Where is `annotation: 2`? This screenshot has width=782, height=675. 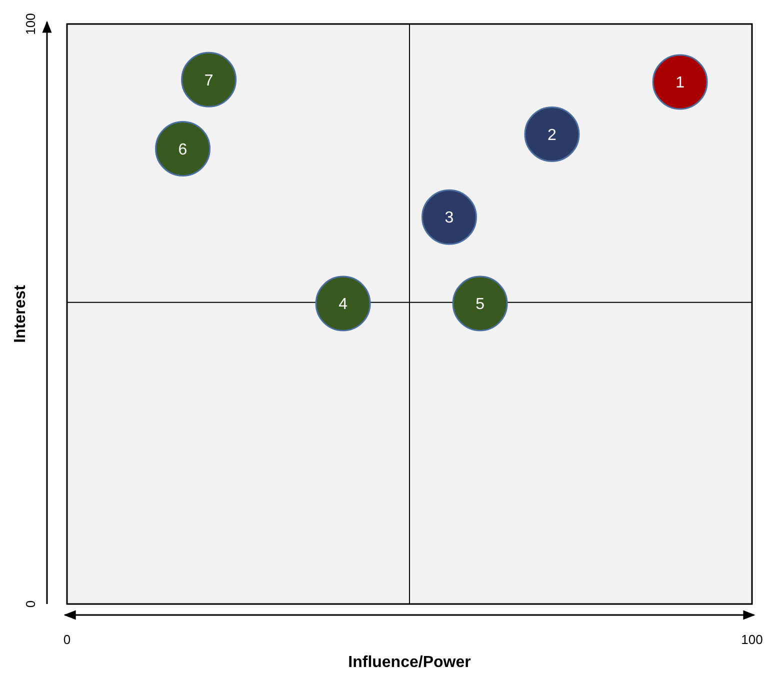
annotation: 2 is located at coordinates (552, 135).